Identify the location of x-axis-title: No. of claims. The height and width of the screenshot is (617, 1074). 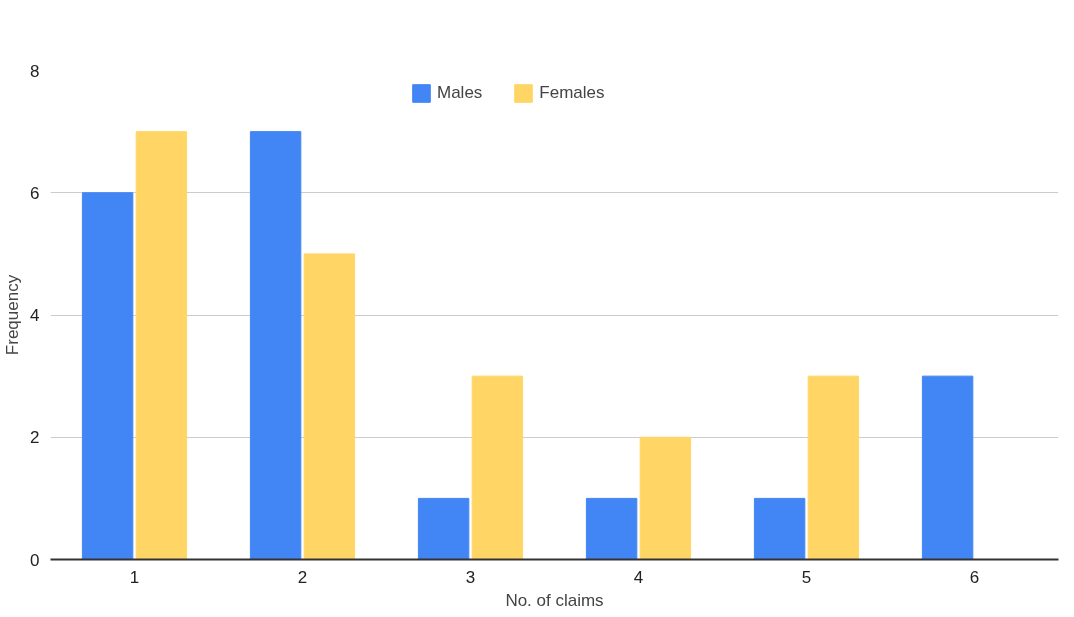
(554, 600).